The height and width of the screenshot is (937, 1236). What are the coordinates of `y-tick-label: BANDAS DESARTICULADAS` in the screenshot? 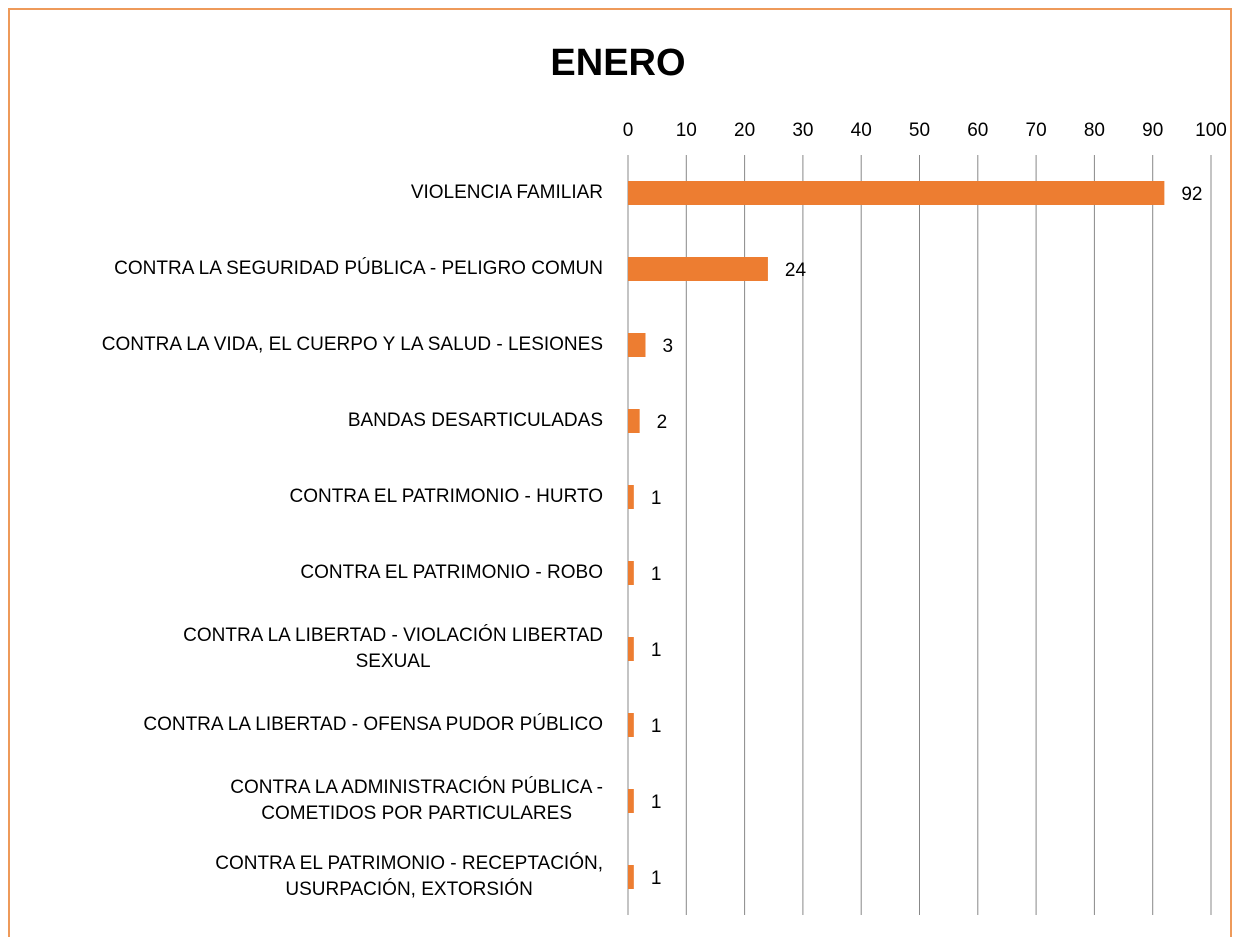 It's located at (475, 420).